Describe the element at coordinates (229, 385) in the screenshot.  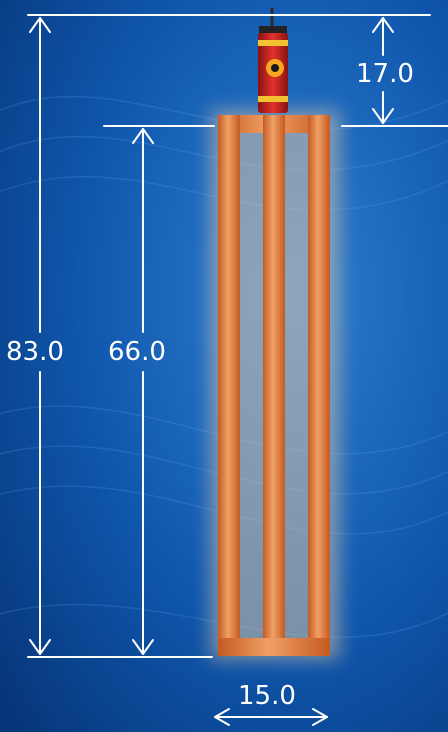
I see `frame-left-post` at that location.